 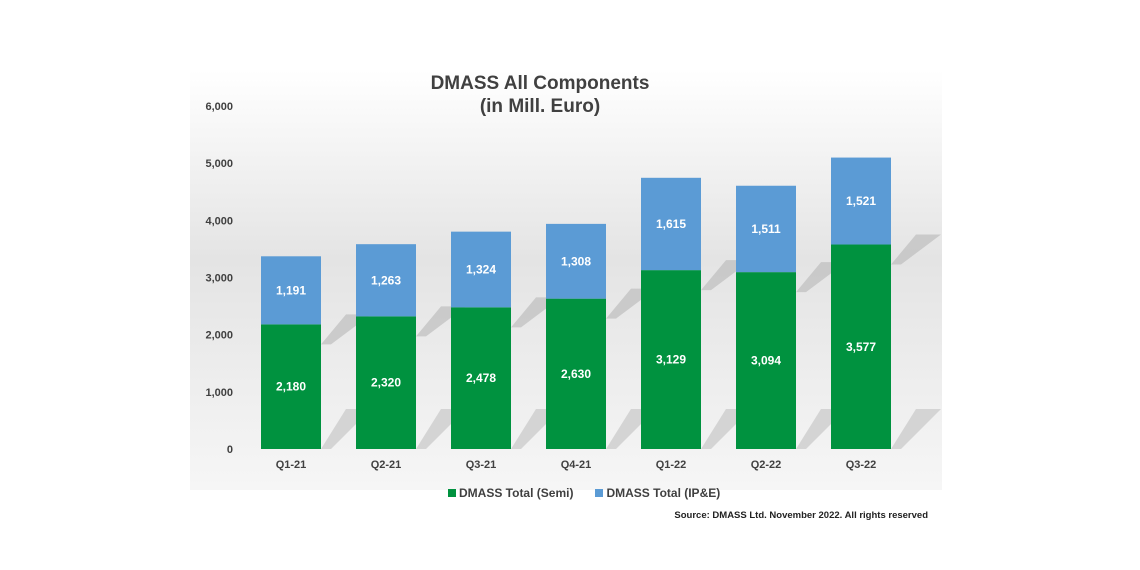 I want to click on subtitle-line: (in Mill. Euro), so click(x=540, y=106).